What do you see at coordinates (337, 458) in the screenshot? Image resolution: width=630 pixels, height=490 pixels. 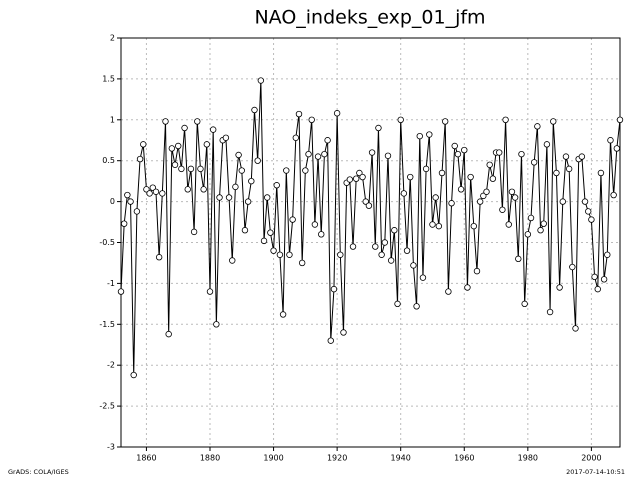 I see `x-tick-label: 1920` at bounding box center [337, 458].